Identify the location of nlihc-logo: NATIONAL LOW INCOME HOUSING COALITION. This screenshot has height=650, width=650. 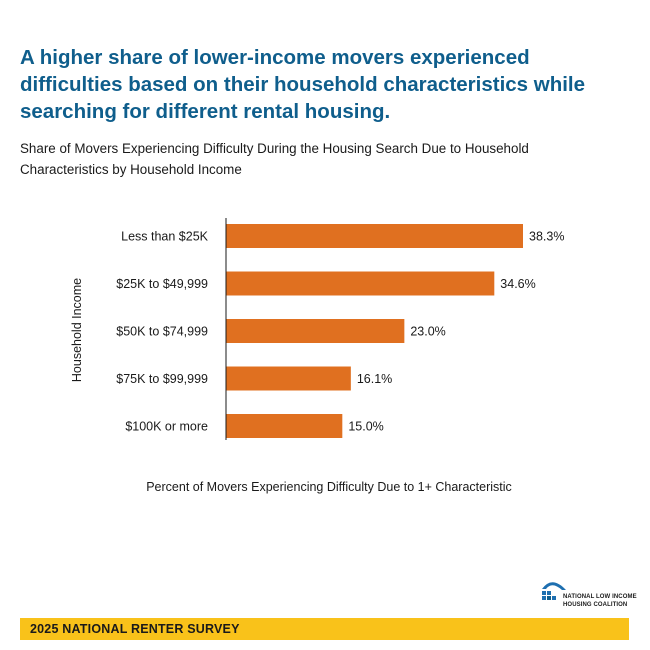
(588, 594).